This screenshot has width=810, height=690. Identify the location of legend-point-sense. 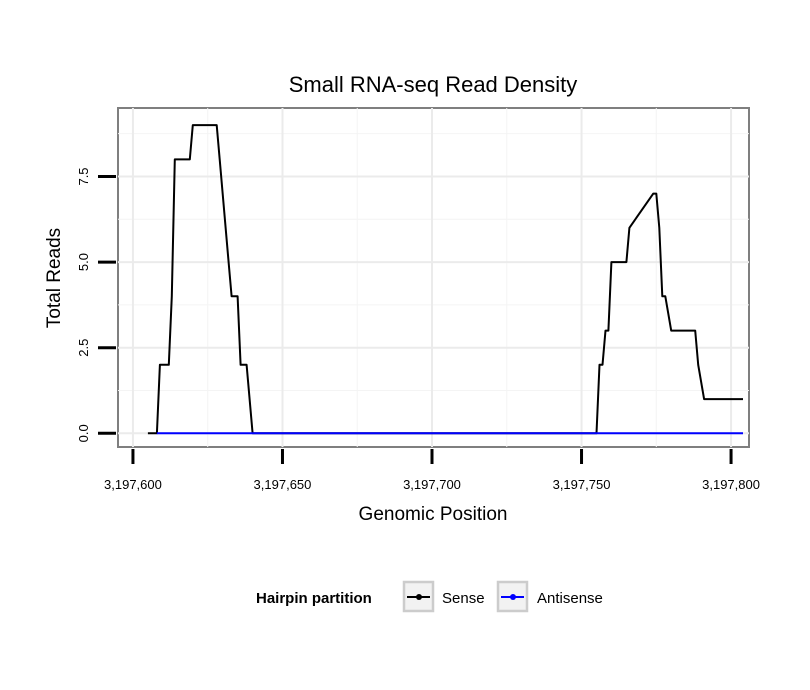
(419, 597).